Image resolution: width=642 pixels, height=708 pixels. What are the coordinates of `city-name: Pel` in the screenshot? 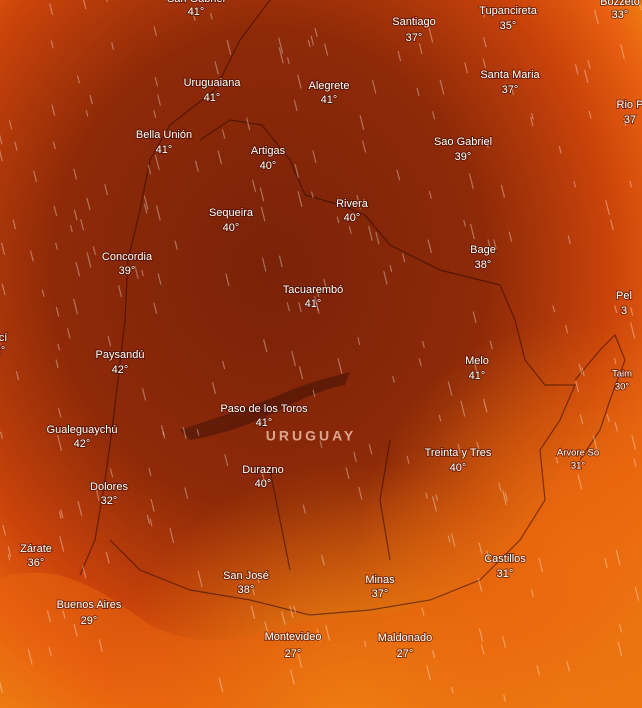 It's located at (624, 296).